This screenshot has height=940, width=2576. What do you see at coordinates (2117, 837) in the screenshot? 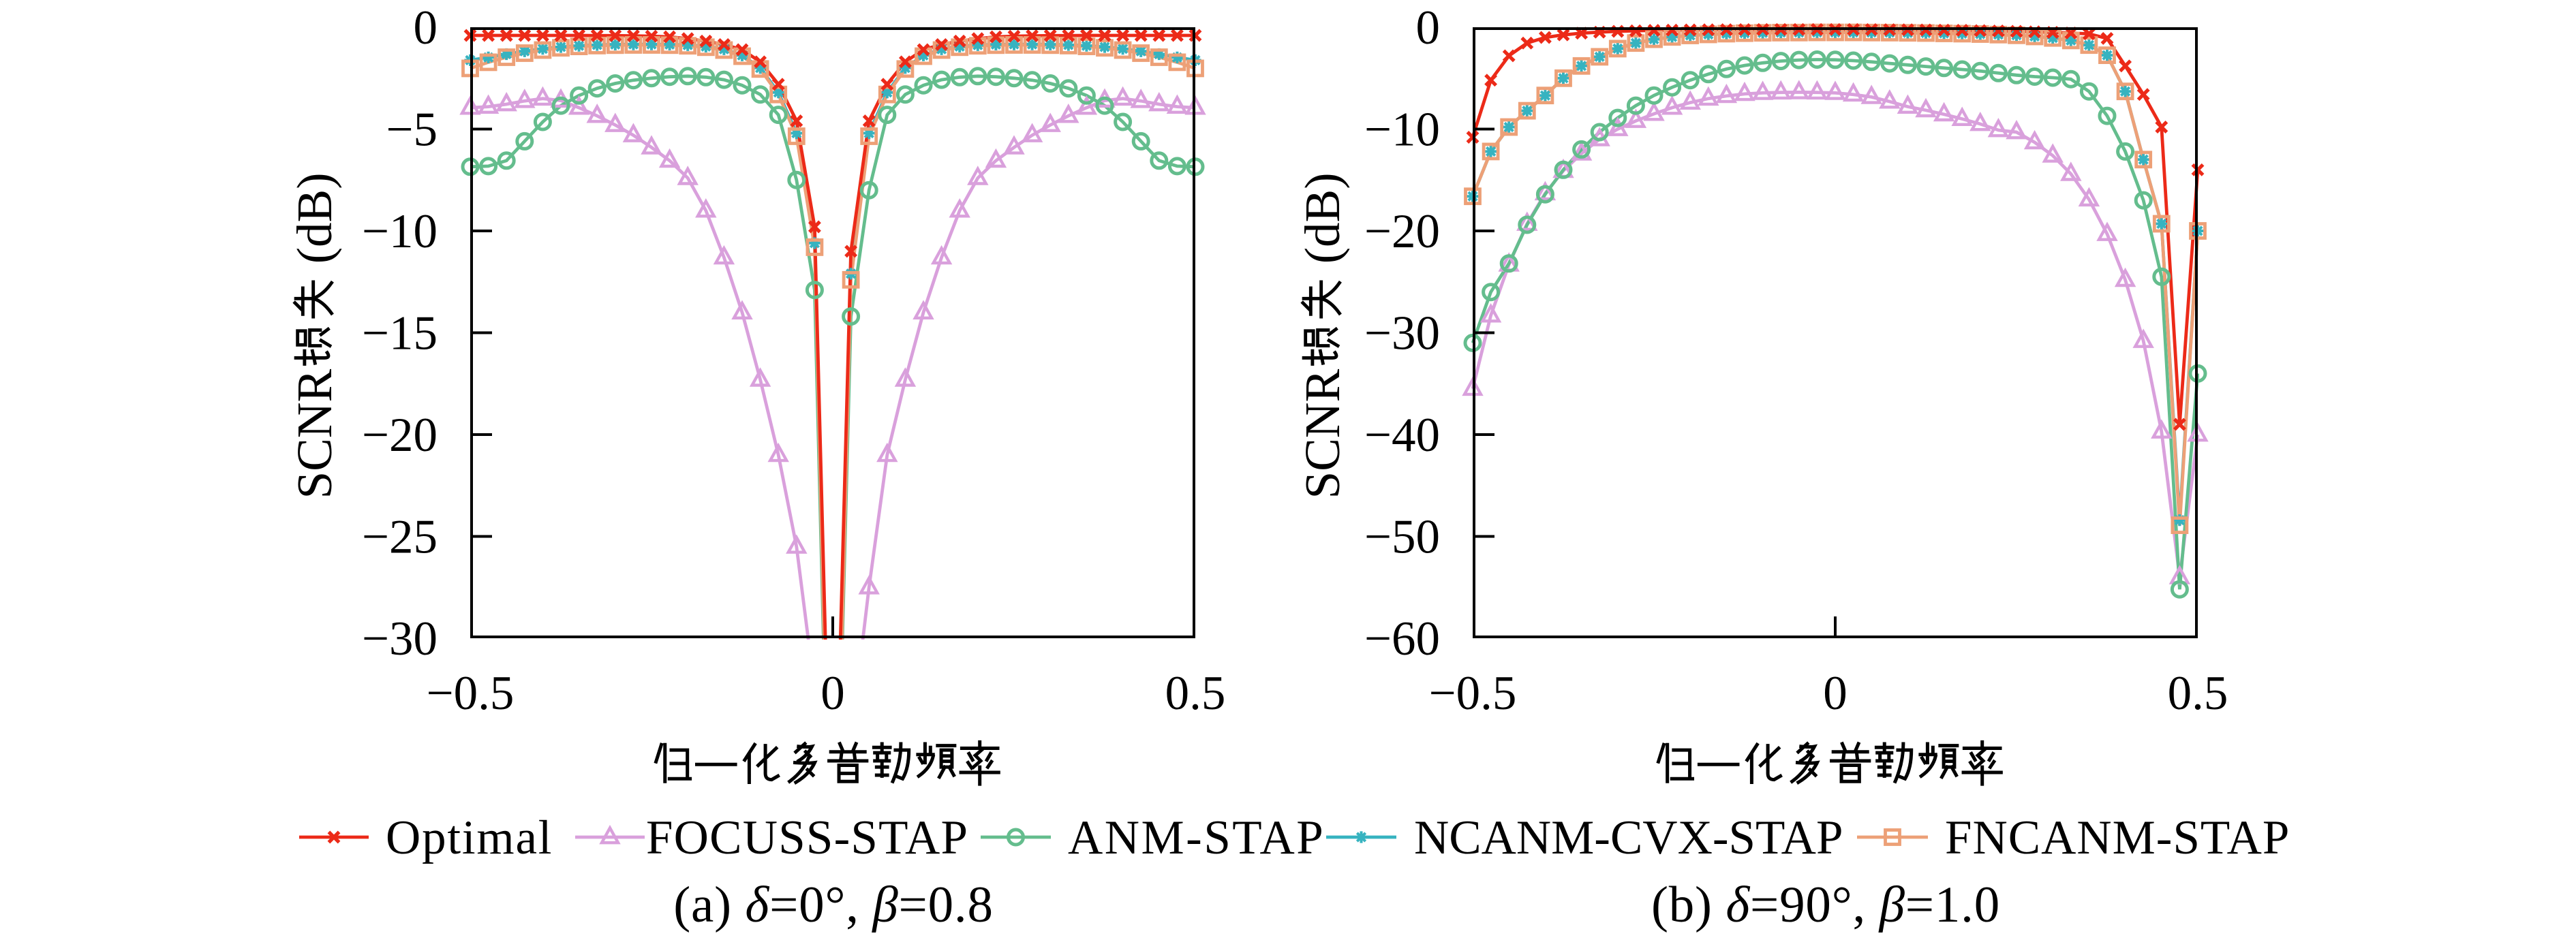
I see `svg-text: FNCANM-STAP` at bounding box center [2117, 837].